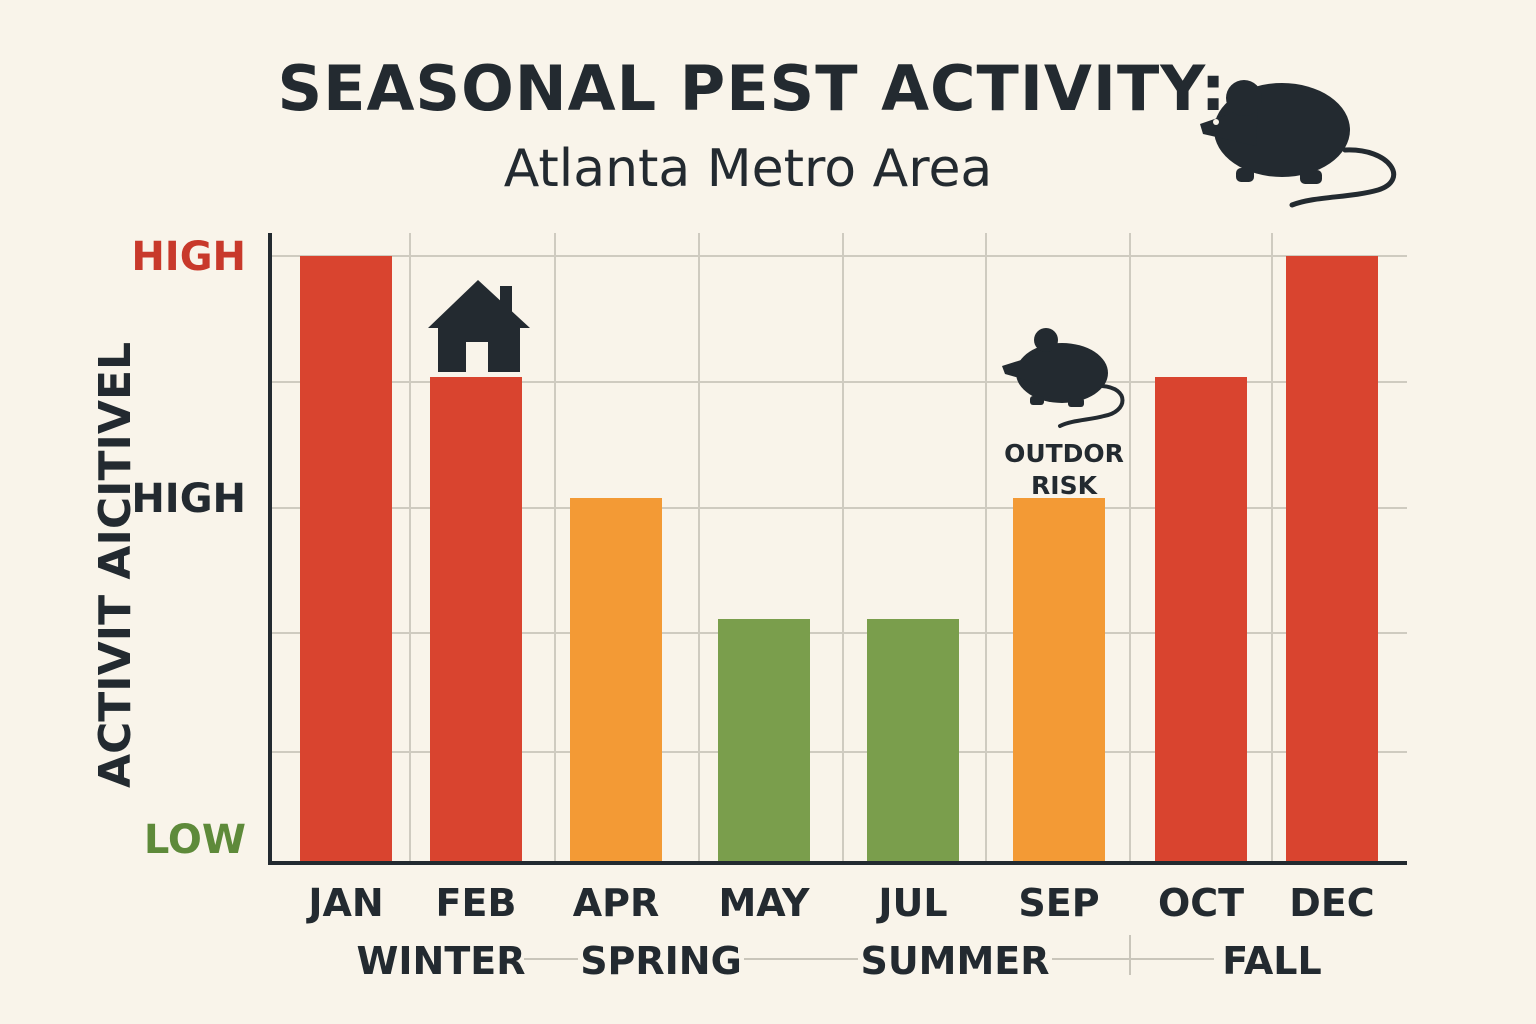 This screenshot has width=1536, height=1024. Describe the element at coordinates (195, 840) in the screenshot. I see `y-level-label-low: LOW` at that location.